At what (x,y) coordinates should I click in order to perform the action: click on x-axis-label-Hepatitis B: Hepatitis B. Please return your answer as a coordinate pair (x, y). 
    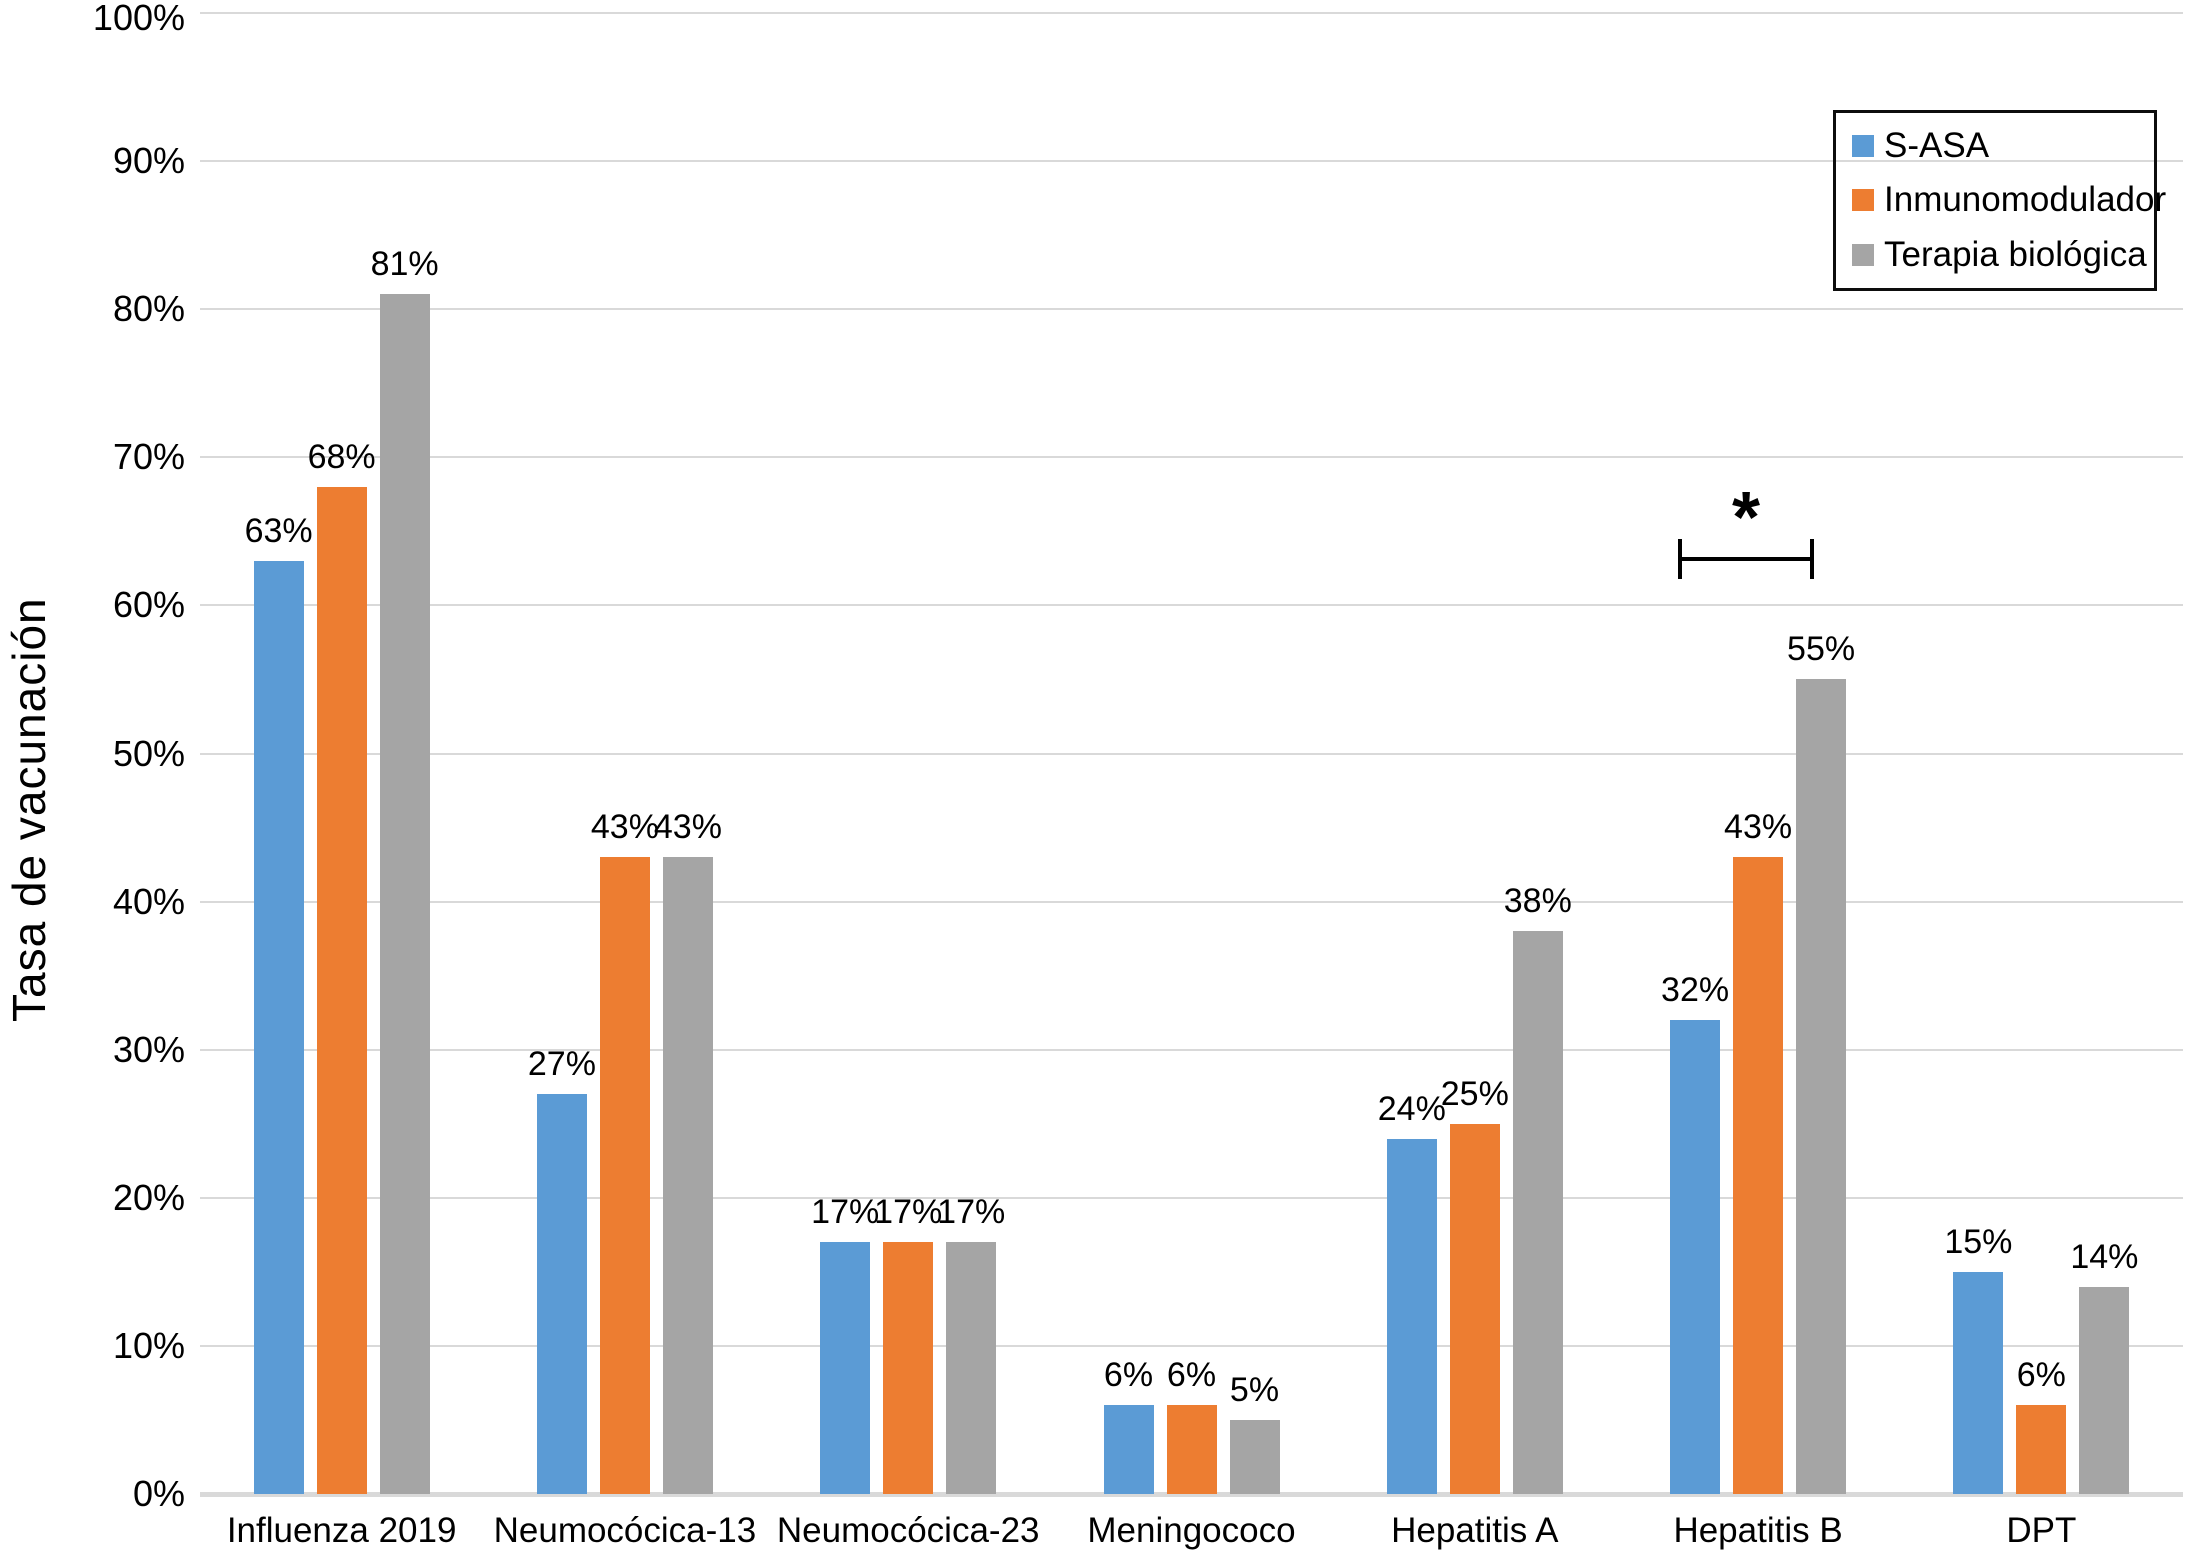
    Looking at the image, I should click on (1758, 1530).